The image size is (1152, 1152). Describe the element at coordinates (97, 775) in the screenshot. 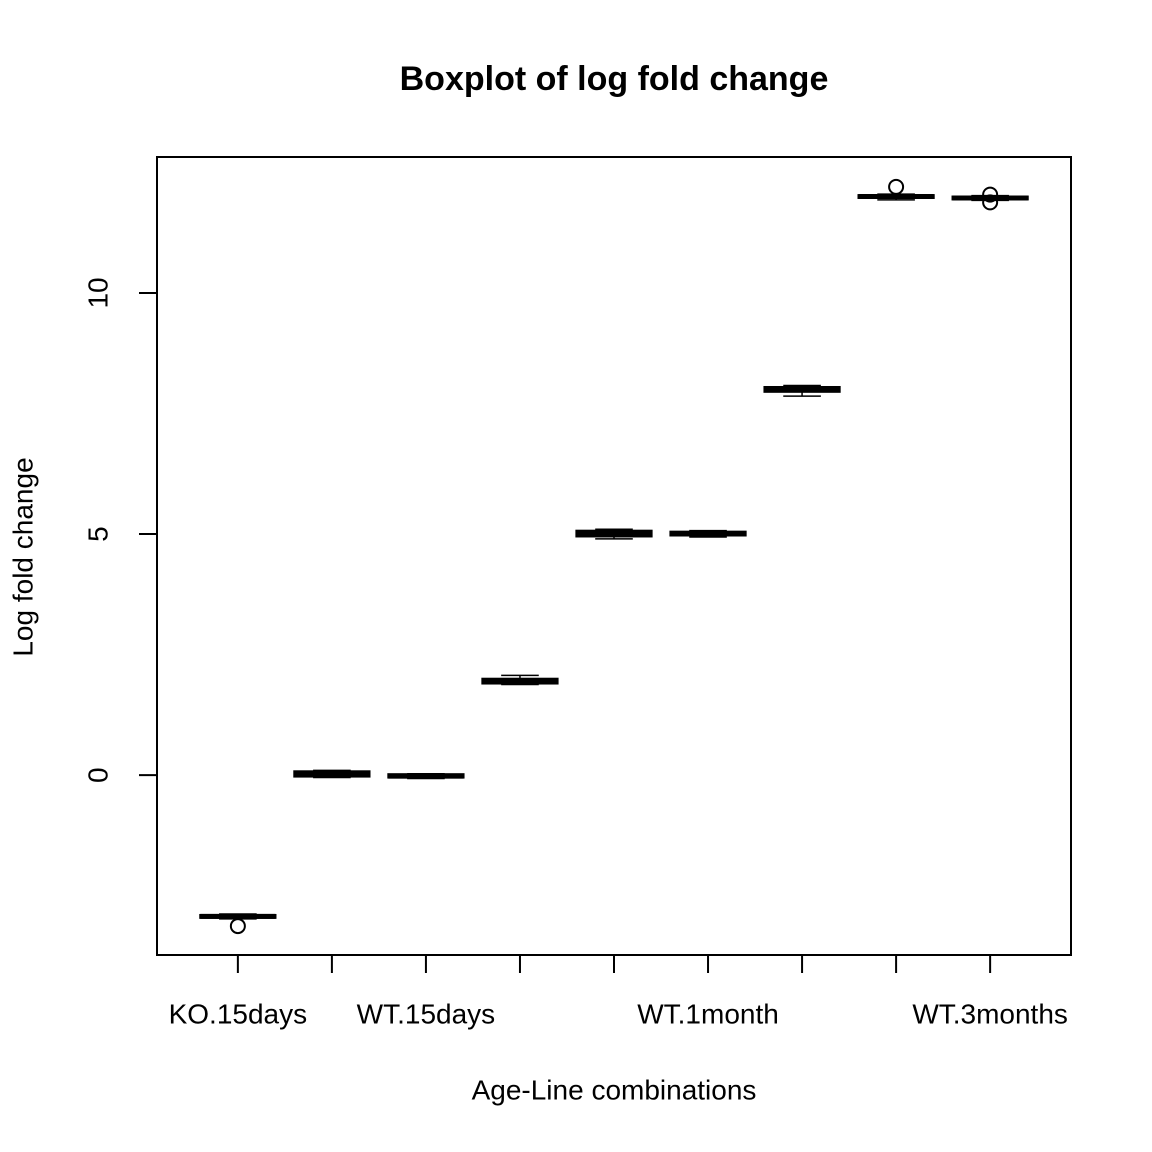

I see `y-tick-label: 0` at that location.